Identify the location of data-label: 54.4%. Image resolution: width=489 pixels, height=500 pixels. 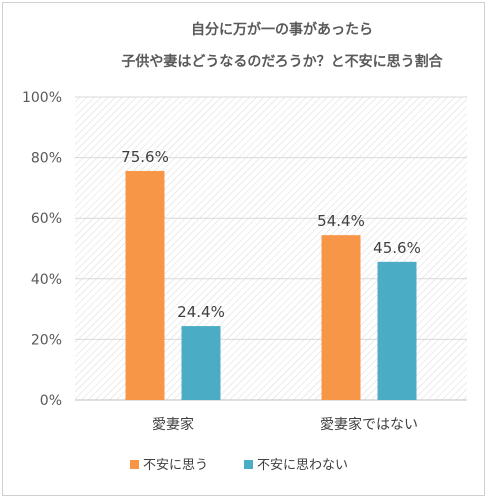
(341, 221).